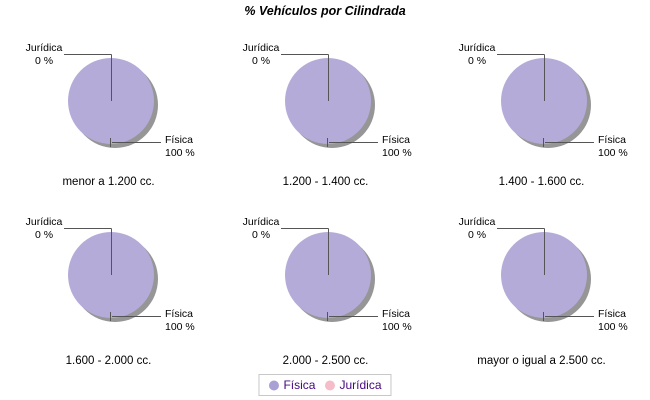  I want to click on juridica-dot, so click(329, 385).